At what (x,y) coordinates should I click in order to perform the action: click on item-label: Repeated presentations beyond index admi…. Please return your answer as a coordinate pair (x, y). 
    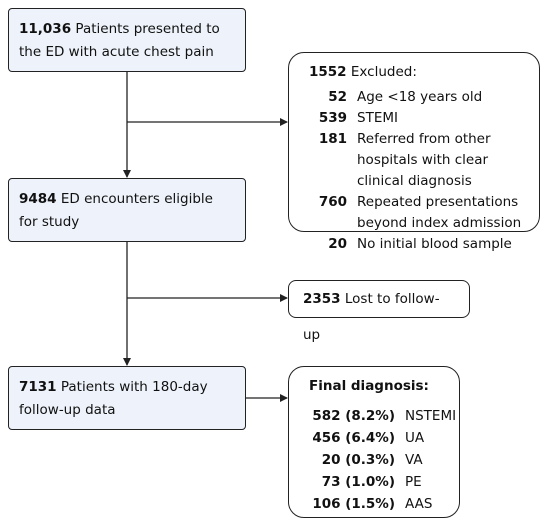
    Looking at the image, I should click on (439, 212).